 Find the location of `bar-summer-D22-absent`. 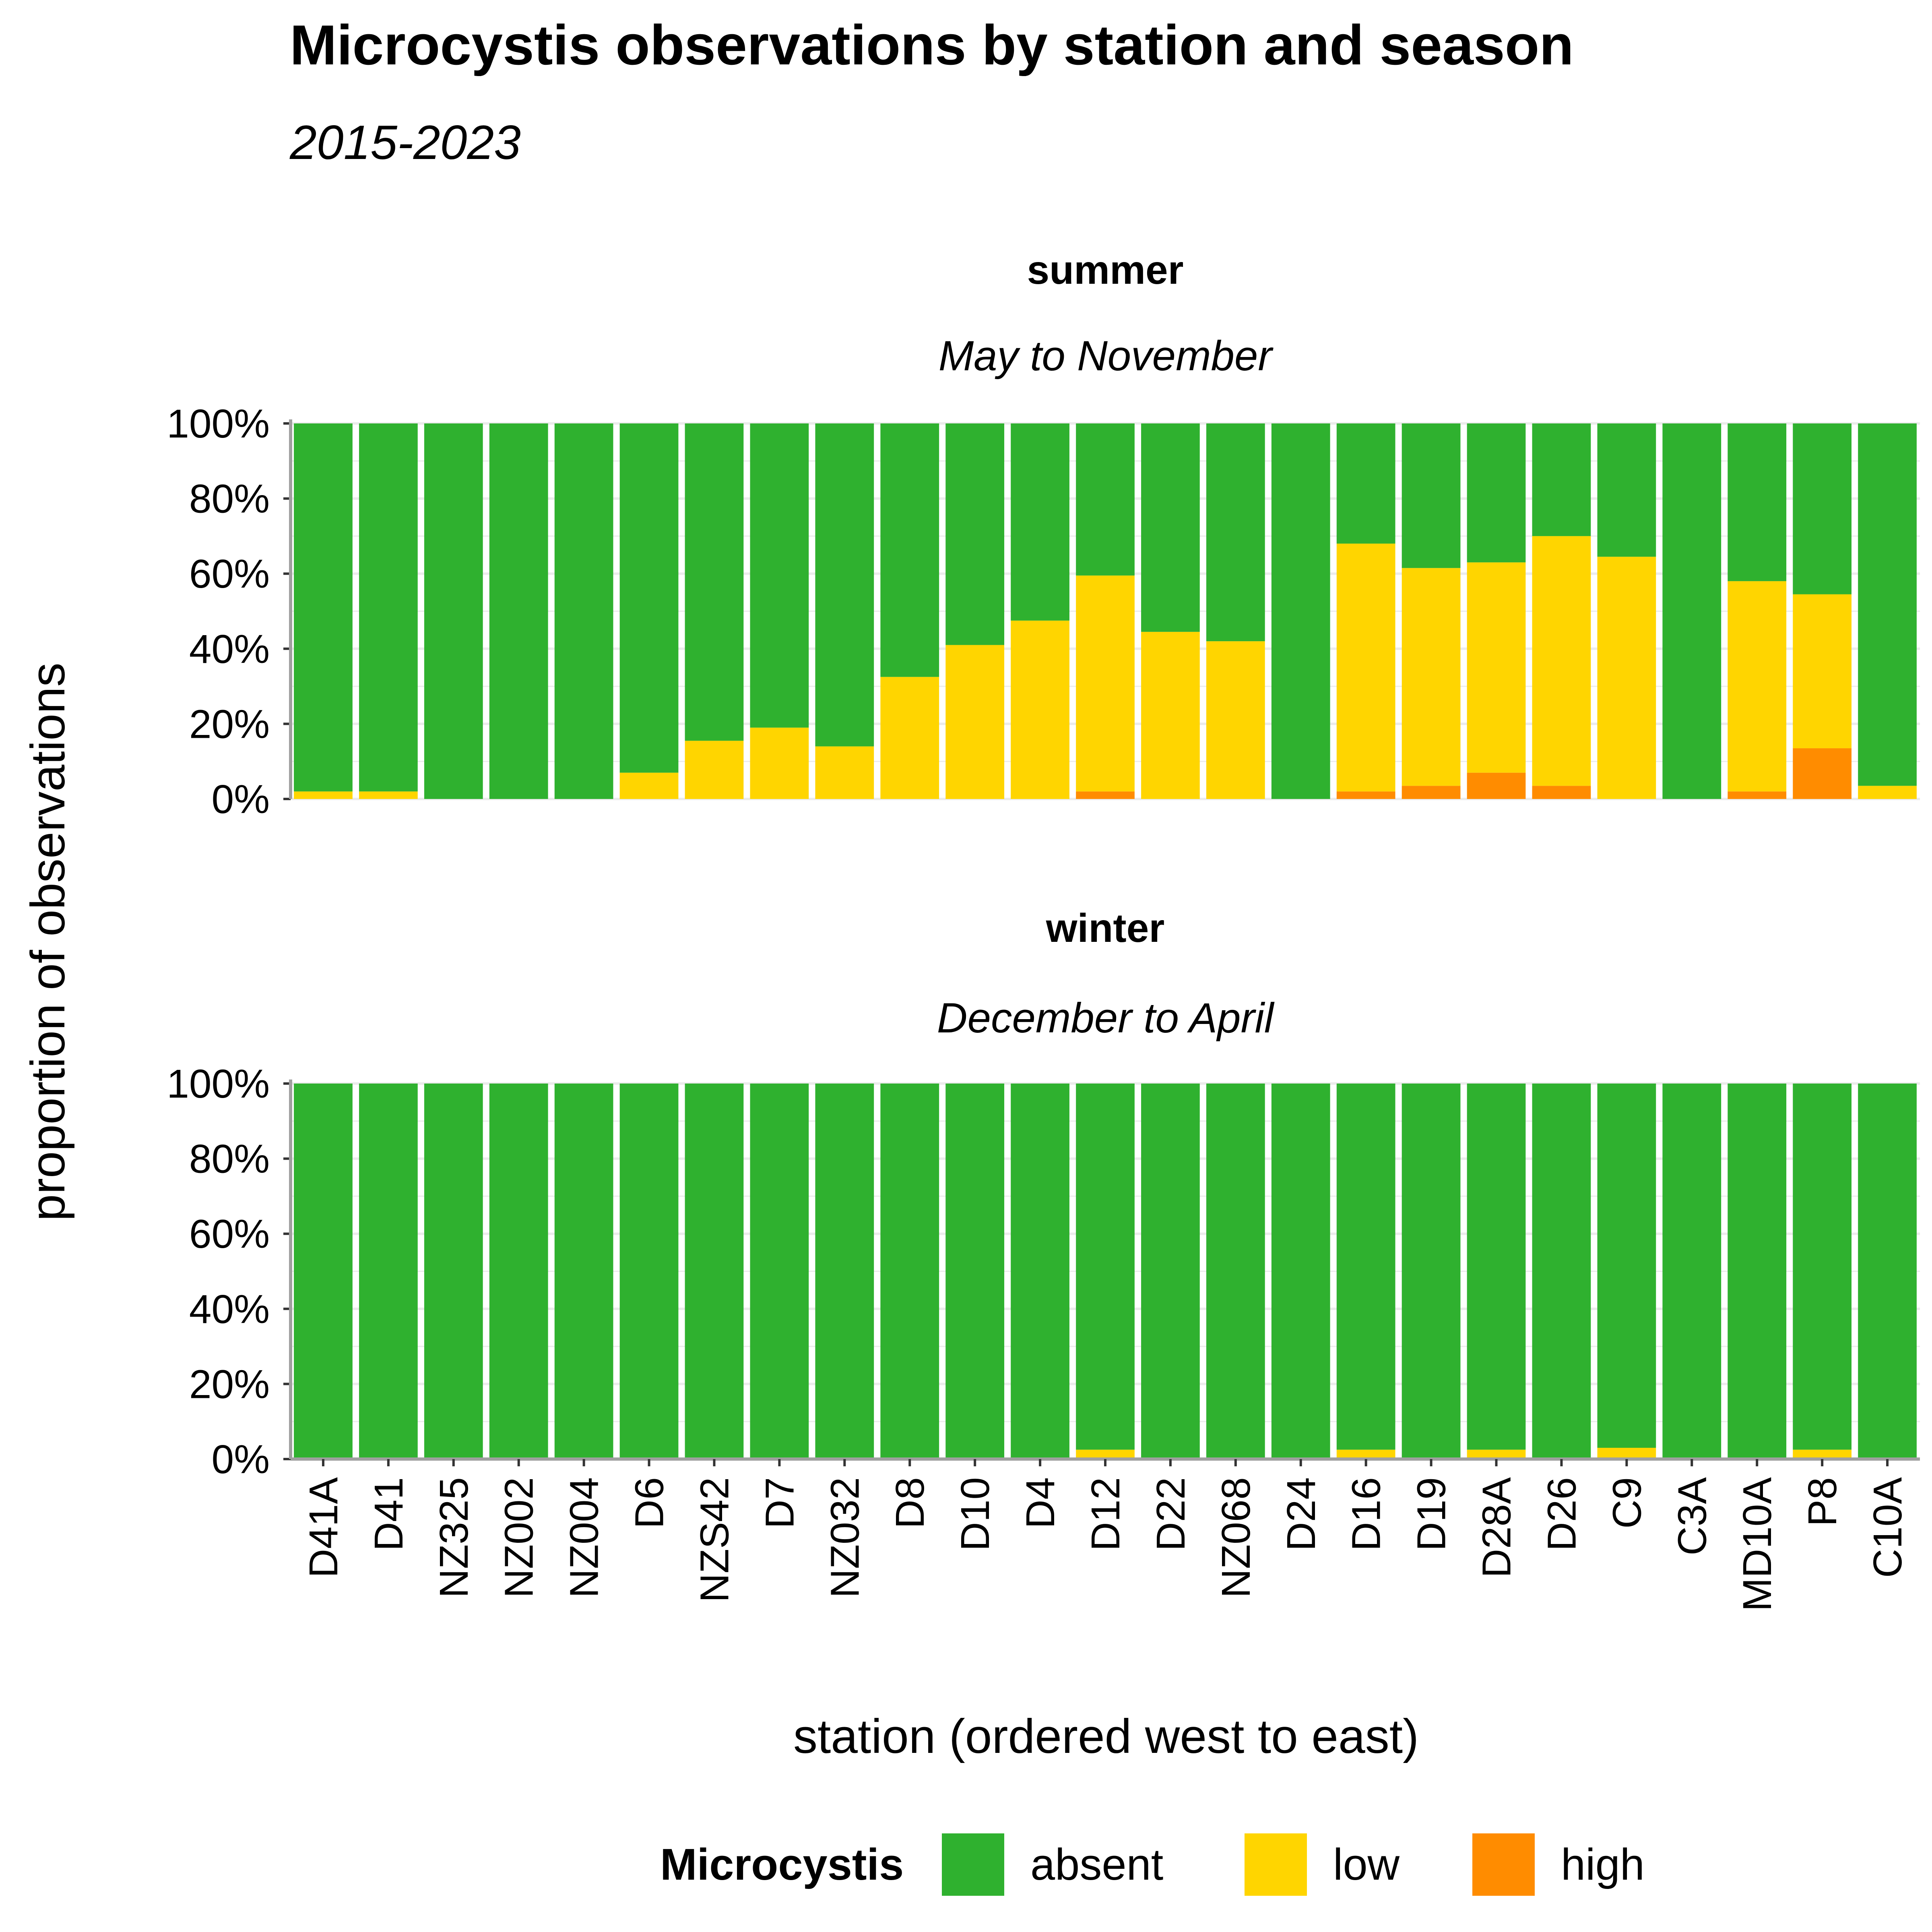

bar-summer-D22-absent is located at coordinates (1170, 527).